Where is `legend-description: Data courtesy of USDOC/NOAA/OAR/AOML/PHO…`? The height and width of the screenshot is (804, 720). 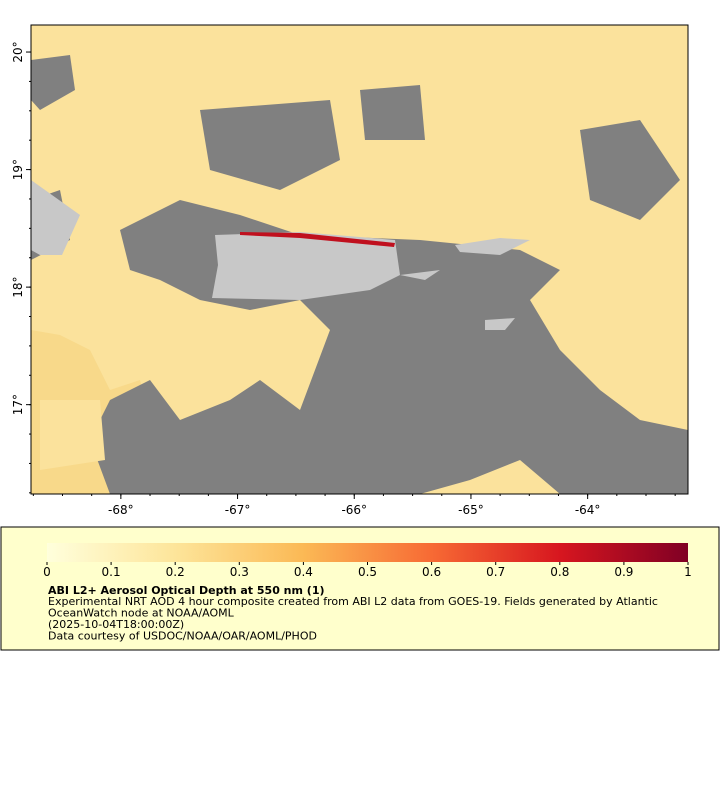
legend-description: Data courtesy of USDOC/NOAA/OAR/AOML/PHO… is located at coordinates (182, 636).